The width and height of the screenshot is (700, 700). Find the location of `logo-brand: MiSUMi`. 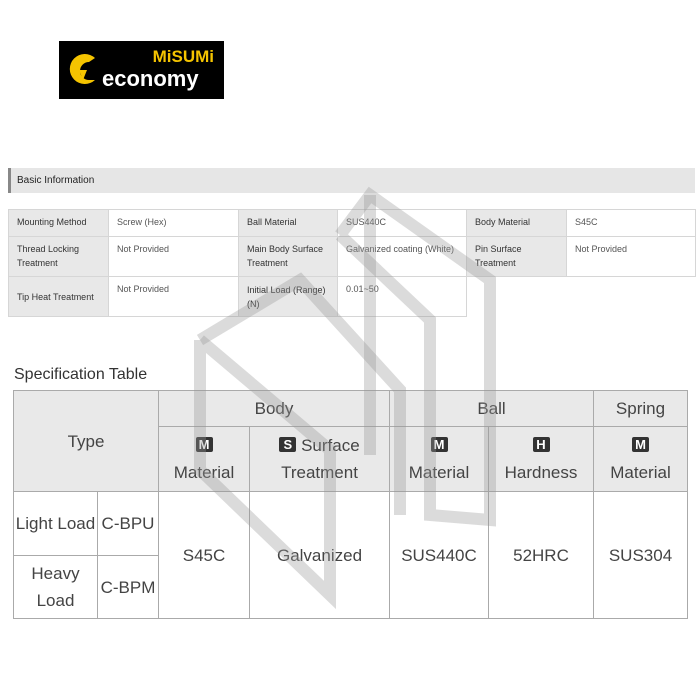

logo-brand: MiSUMi is located at coordinates (183, 56).